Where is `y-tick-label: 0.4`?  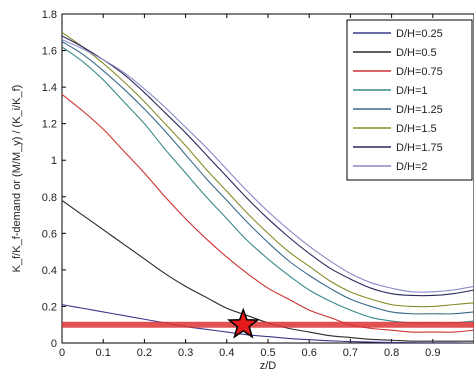 y-tick-label: 0.4 is located at coordinates (49, 271).